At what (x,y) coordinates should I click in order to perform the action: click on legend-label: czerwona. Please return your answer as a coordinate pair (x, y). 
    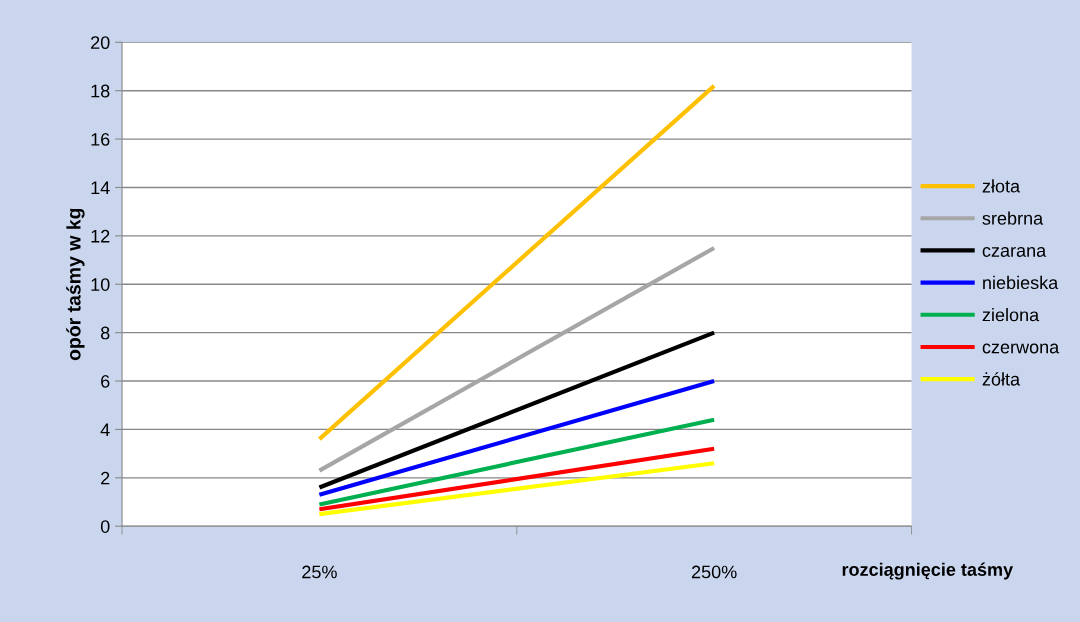
    Looking at the image, I should click on (1021, 348).